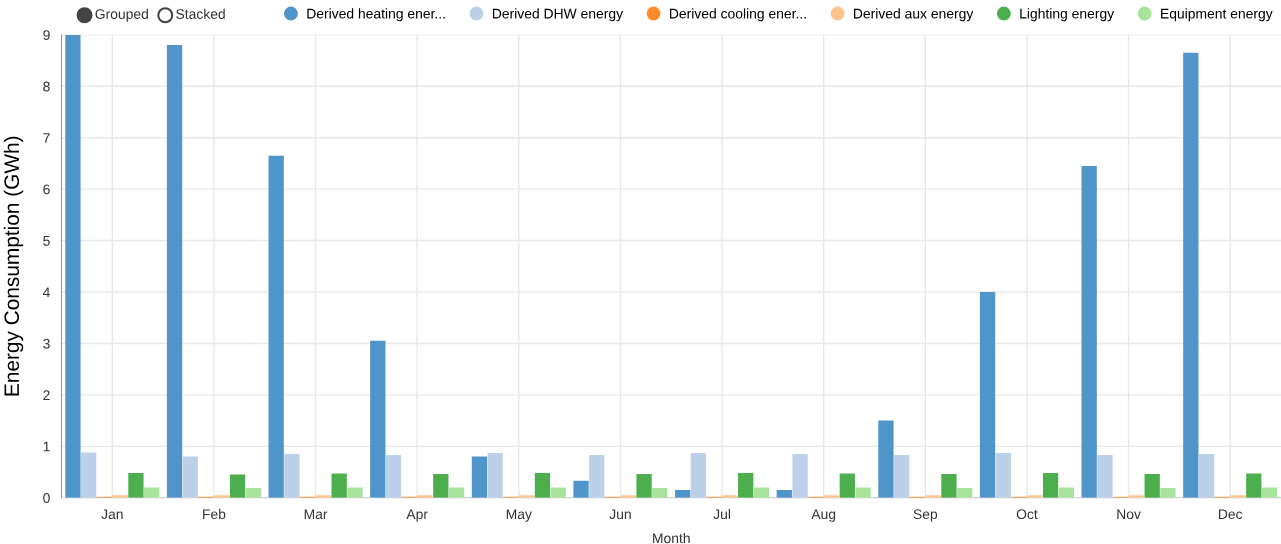 The width and height of the screenshot is (1281, 544). Describe the element at coordinates (46, 35) in the screenshot. I see `y-tick-label: 9` at that location.